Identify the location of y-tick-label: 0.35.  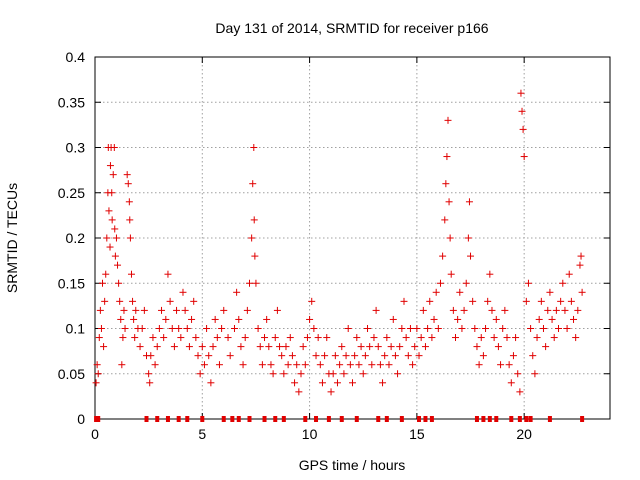
(71, 102).